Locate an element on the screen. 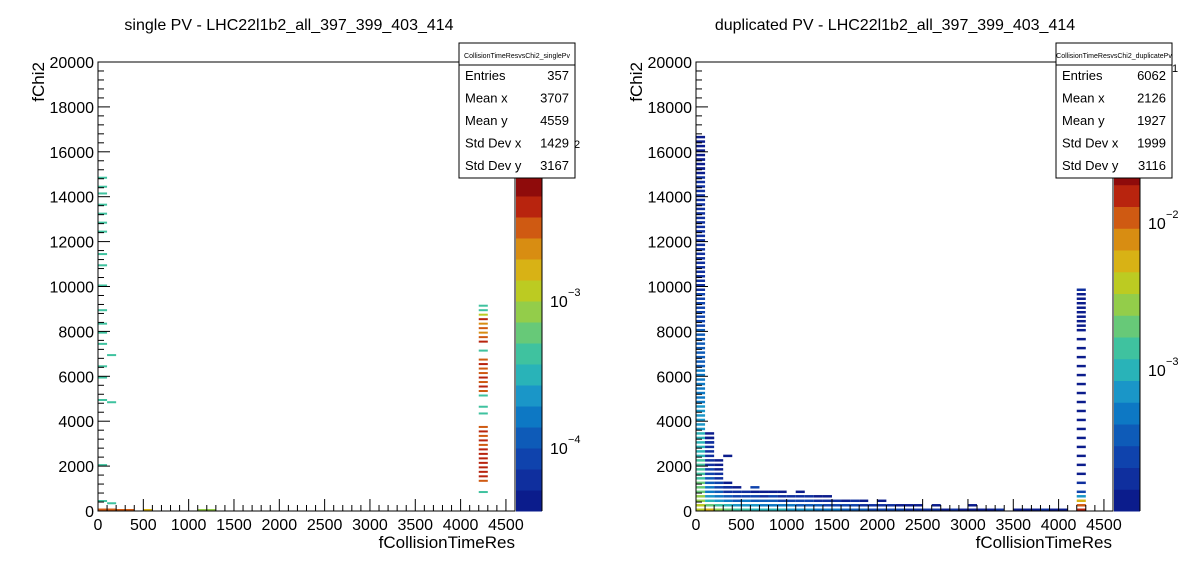 The image size is (1196, 572). palette-label-exp: −4 is located at coordinates (574, 440).